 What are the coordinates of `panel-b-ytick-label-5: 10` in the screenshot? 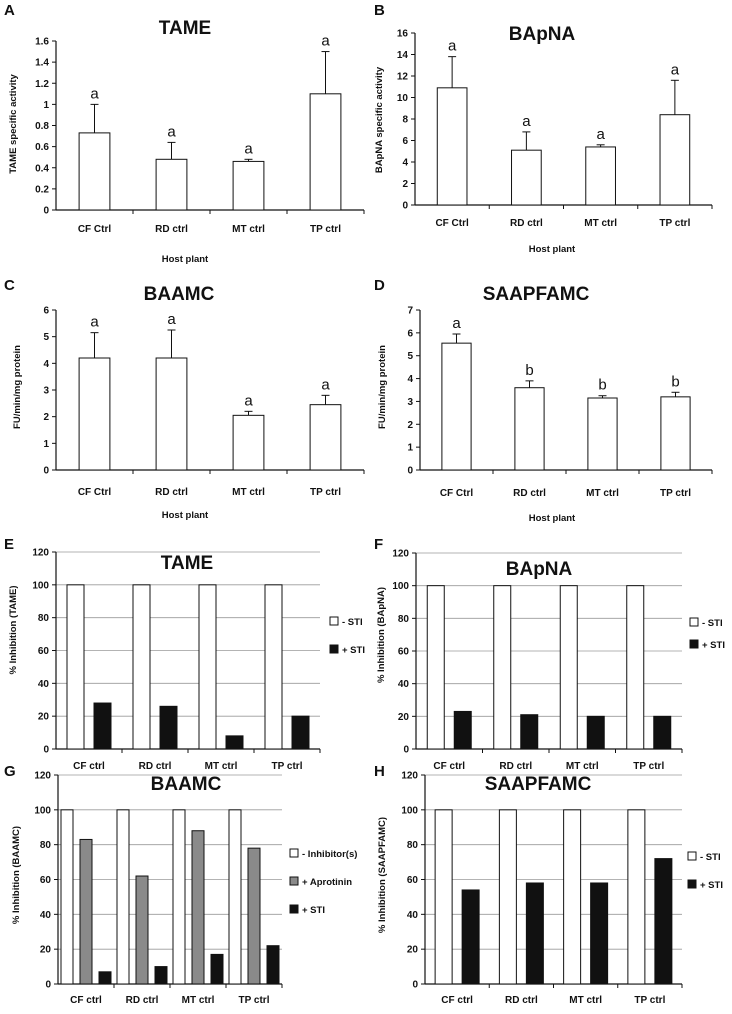 It's located at (403, 98).